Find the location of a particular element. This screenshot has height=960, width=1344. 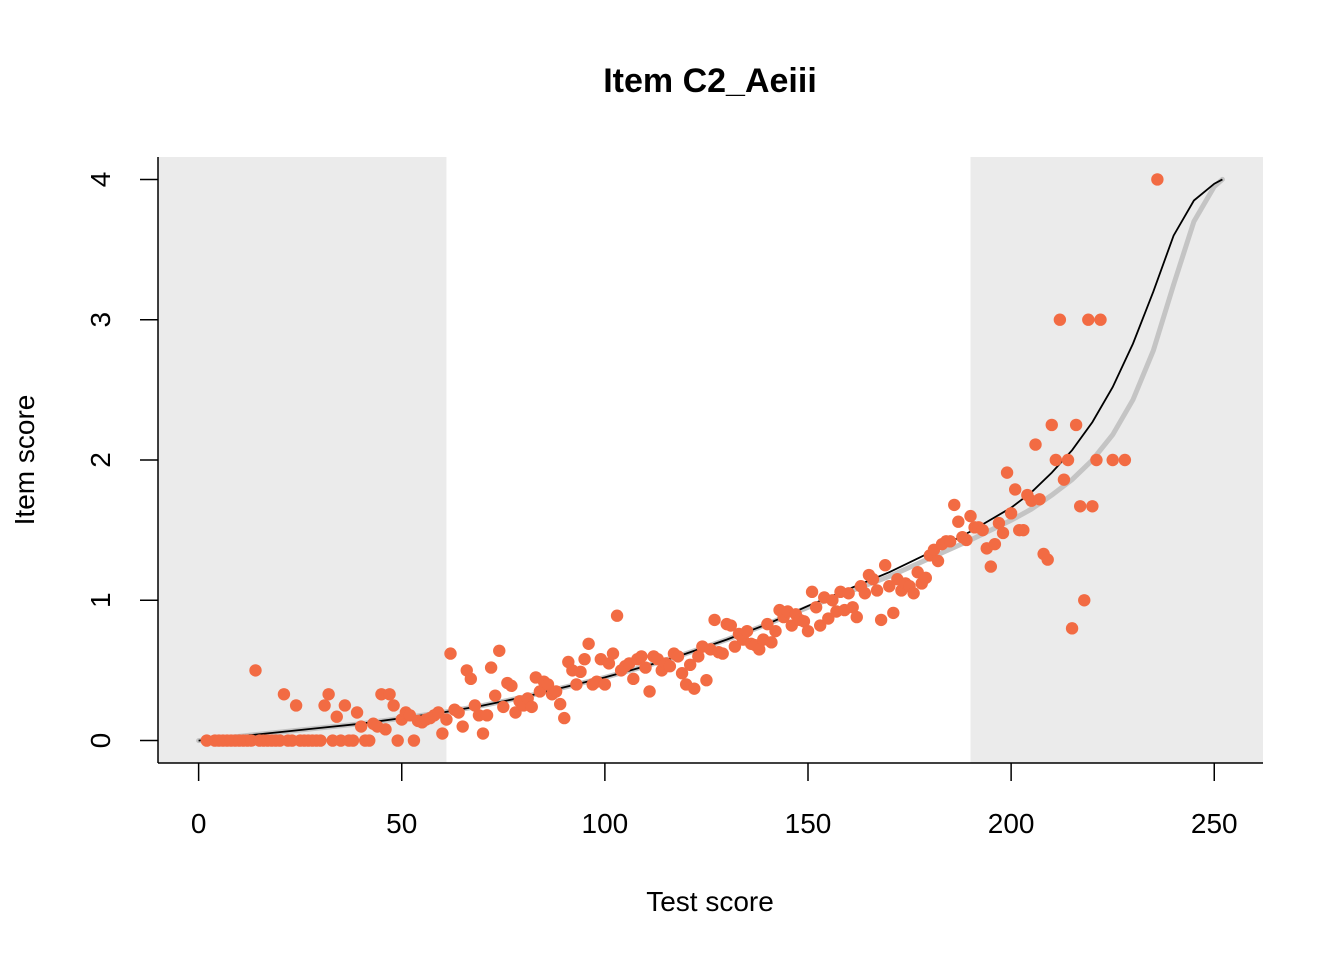

y-axis-label: Item score is located at coordinates (24, 460).